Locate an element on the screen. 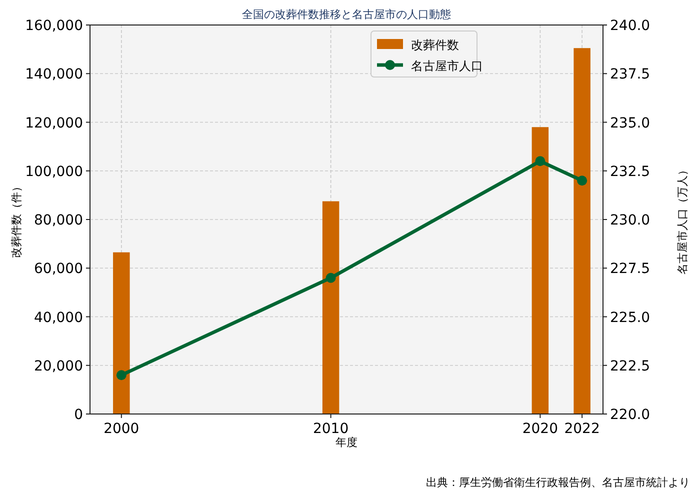 The height and width of the screenshot is (498, 700). y-tick-label: 40,000 is located at coordinates (58, 318).